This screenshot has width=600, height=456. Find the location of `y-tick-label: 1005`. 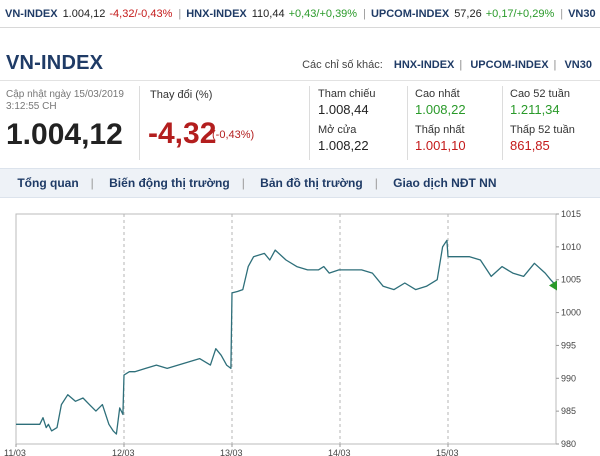

y-tick-label: 1005 is located at coordinates (571, 280).